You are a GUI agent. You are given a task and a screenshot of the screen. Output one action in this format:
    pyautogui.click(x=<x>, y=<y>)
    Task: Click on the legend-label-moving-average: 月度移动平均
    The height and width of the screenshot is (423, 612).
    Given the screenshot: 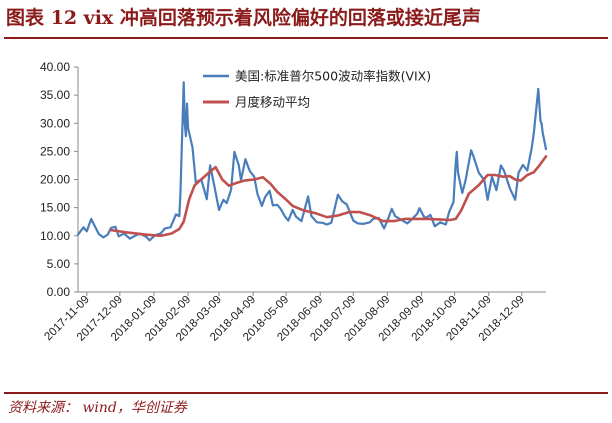 What is the action you would take?
    pyautogui.click(x=272, y=102)
    